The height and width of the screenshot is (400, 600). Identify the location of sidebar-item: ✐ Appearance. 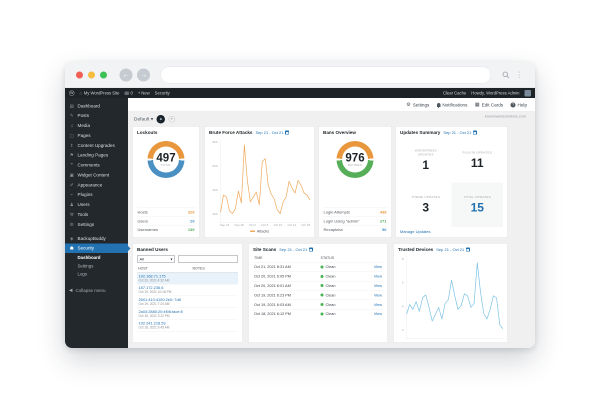
(96, 185).